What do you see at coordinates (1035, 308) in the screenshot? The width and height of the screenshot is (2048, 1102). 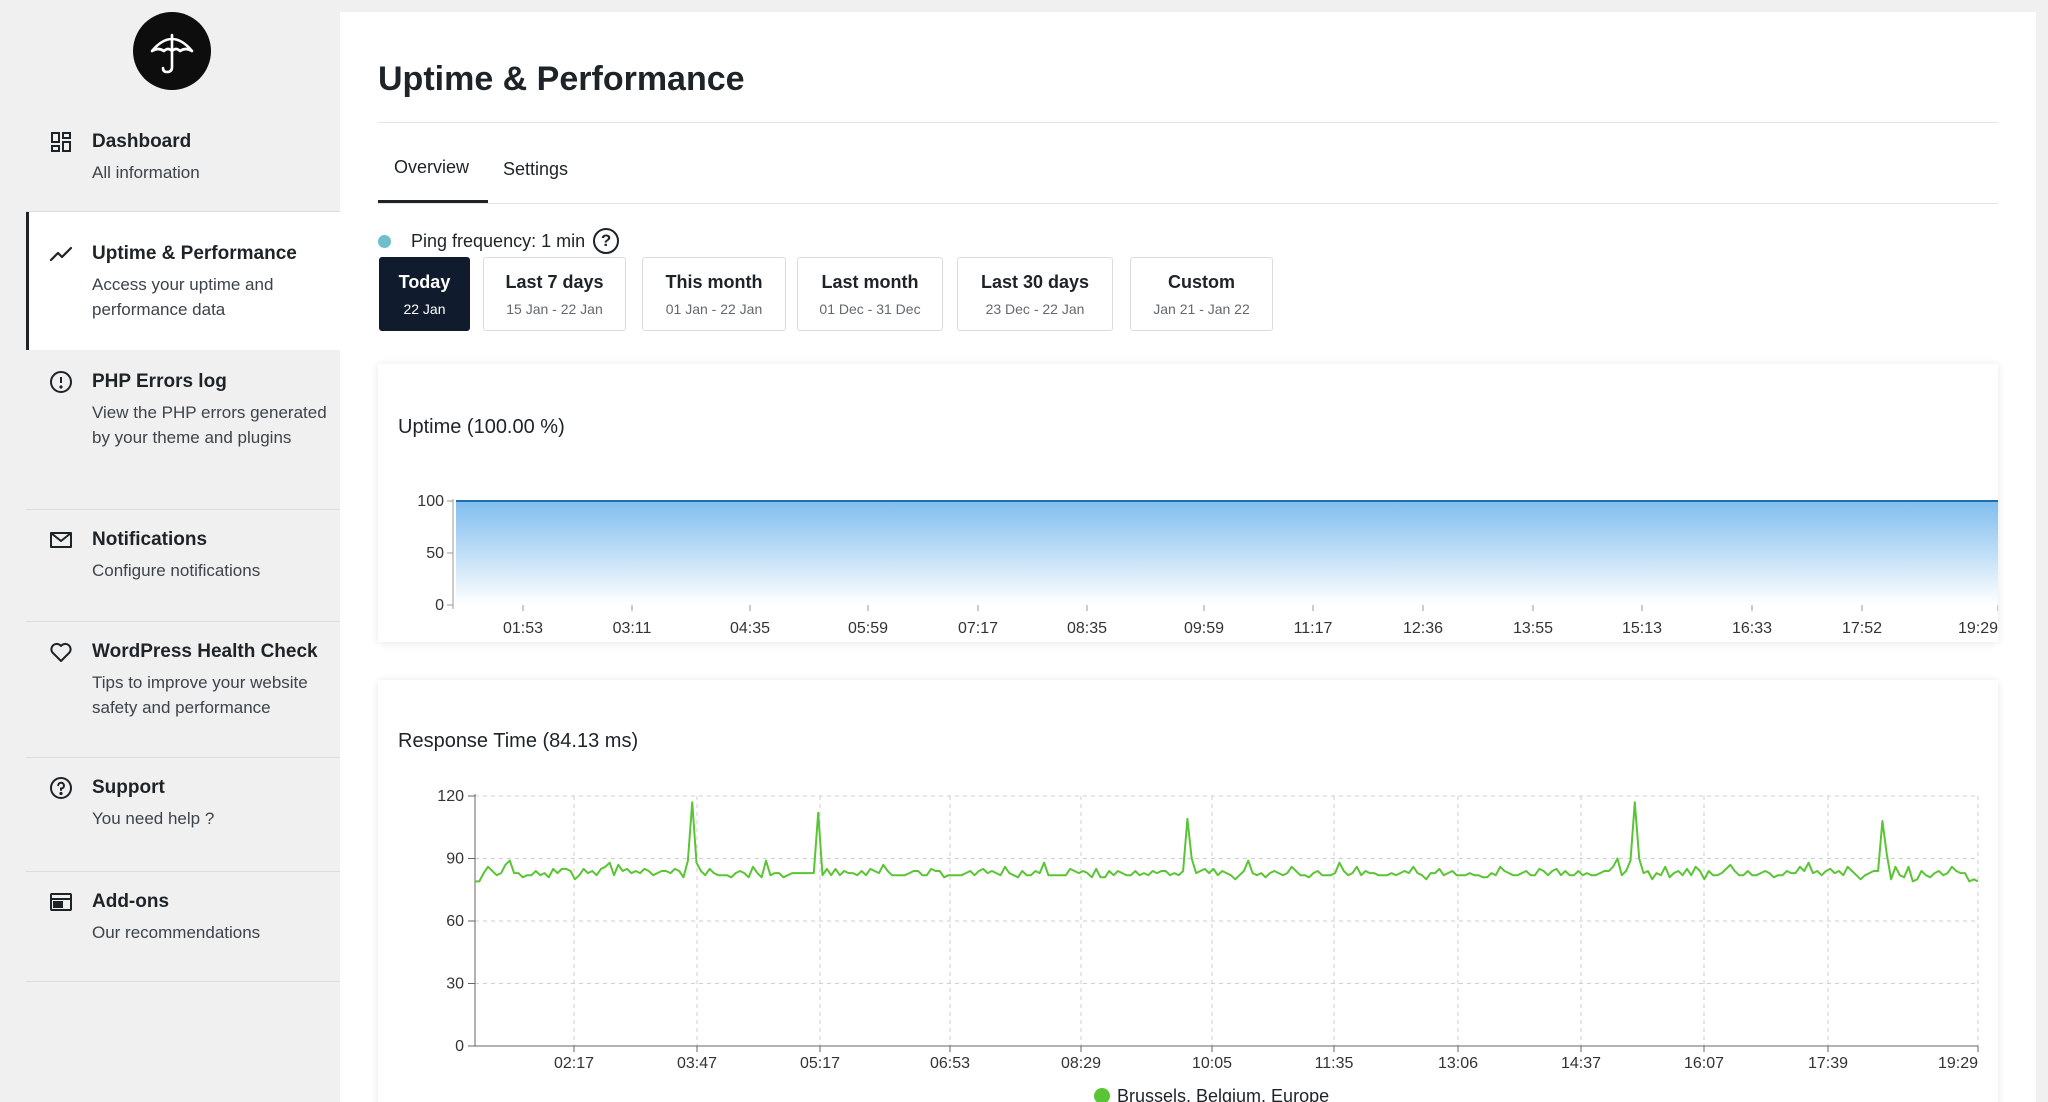 I see `range-dates: 23 Dec - 22 Jan` at bounding box center [1035, 308].